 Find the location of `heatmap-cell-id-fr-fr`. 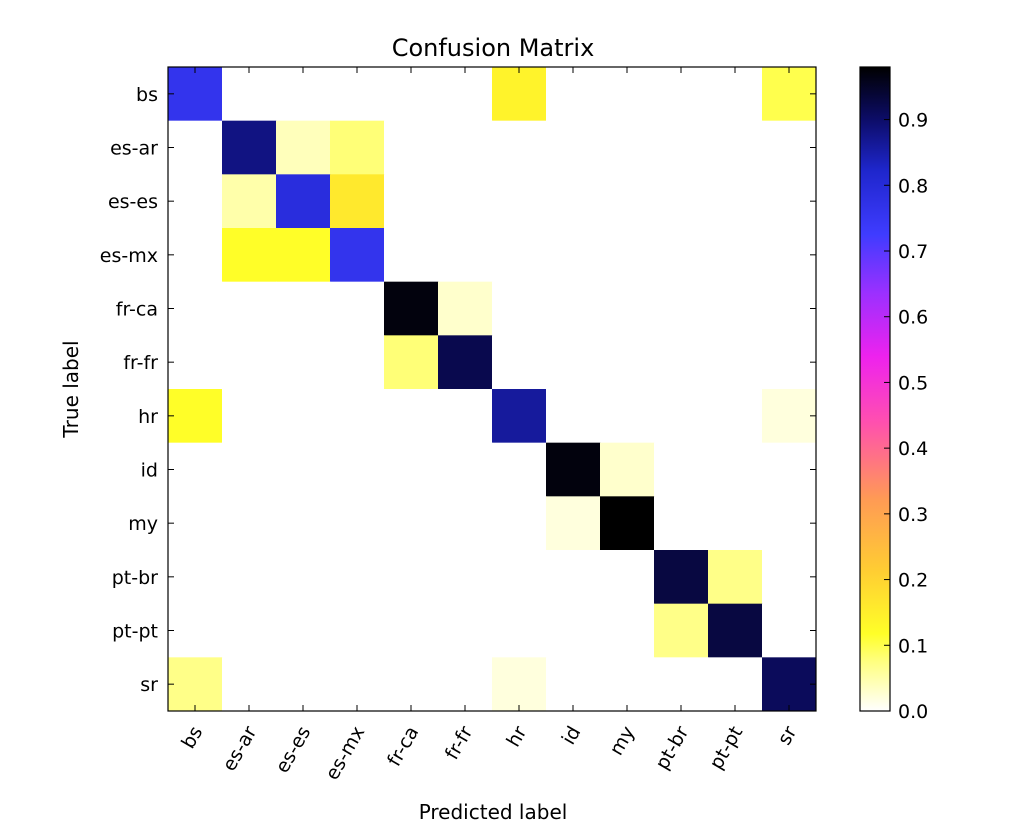

heatmap-cell-id-fr-fr is located at coordinates (465, 469).